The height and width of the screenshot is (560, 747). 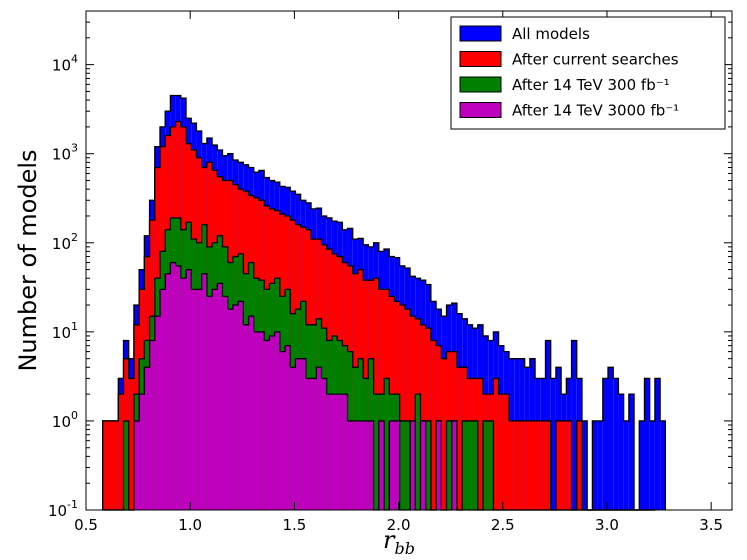 I want to click on x-tick-label: 3.5, so click(x=711, y=525).